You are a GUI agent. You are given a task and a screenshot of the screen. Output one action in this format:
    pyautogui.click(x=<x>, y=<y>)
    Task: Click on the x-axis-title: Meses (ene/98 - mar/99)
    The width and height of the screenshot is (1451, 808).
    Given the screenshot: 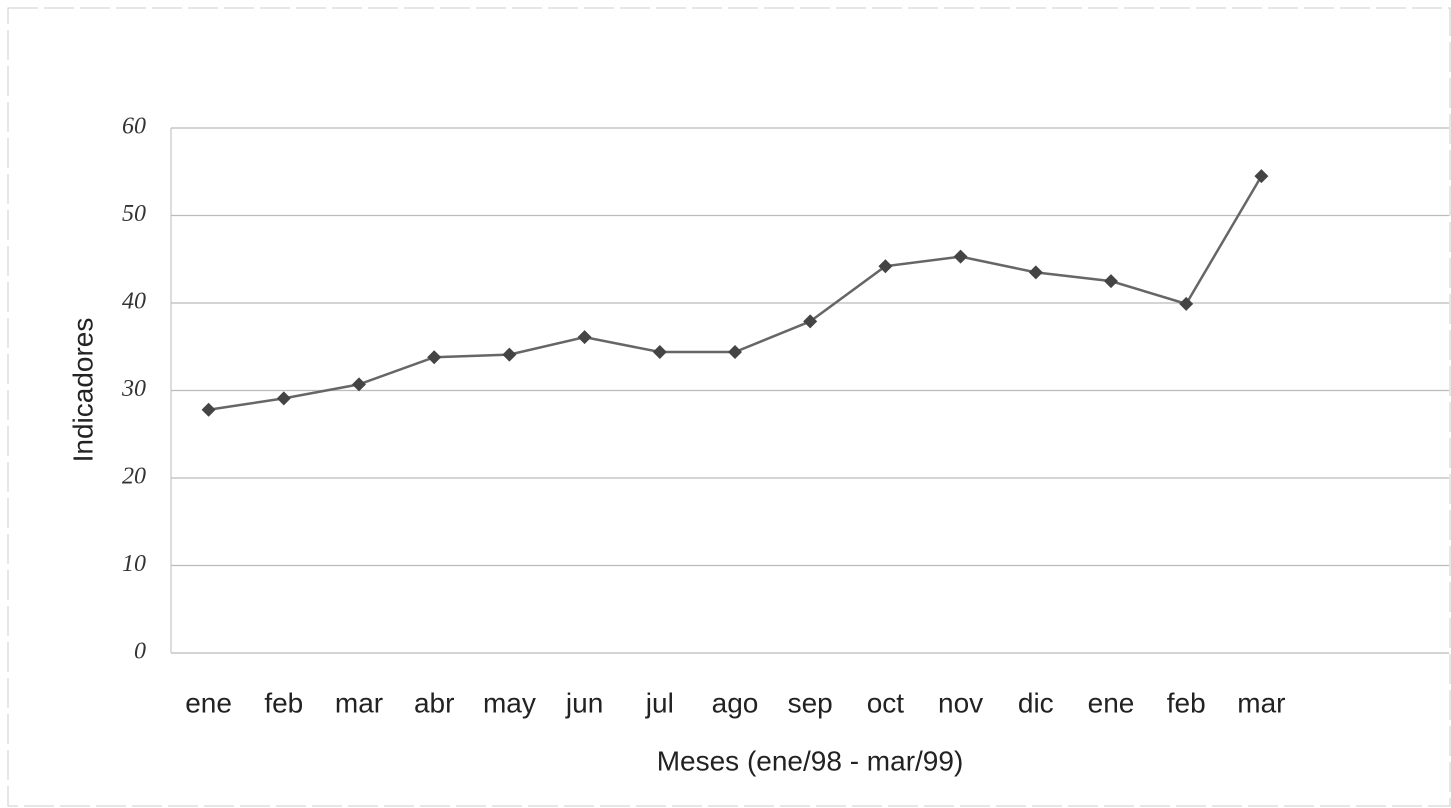 What is the action you would take?
    pyautogui.click(x=810, y=760)
    